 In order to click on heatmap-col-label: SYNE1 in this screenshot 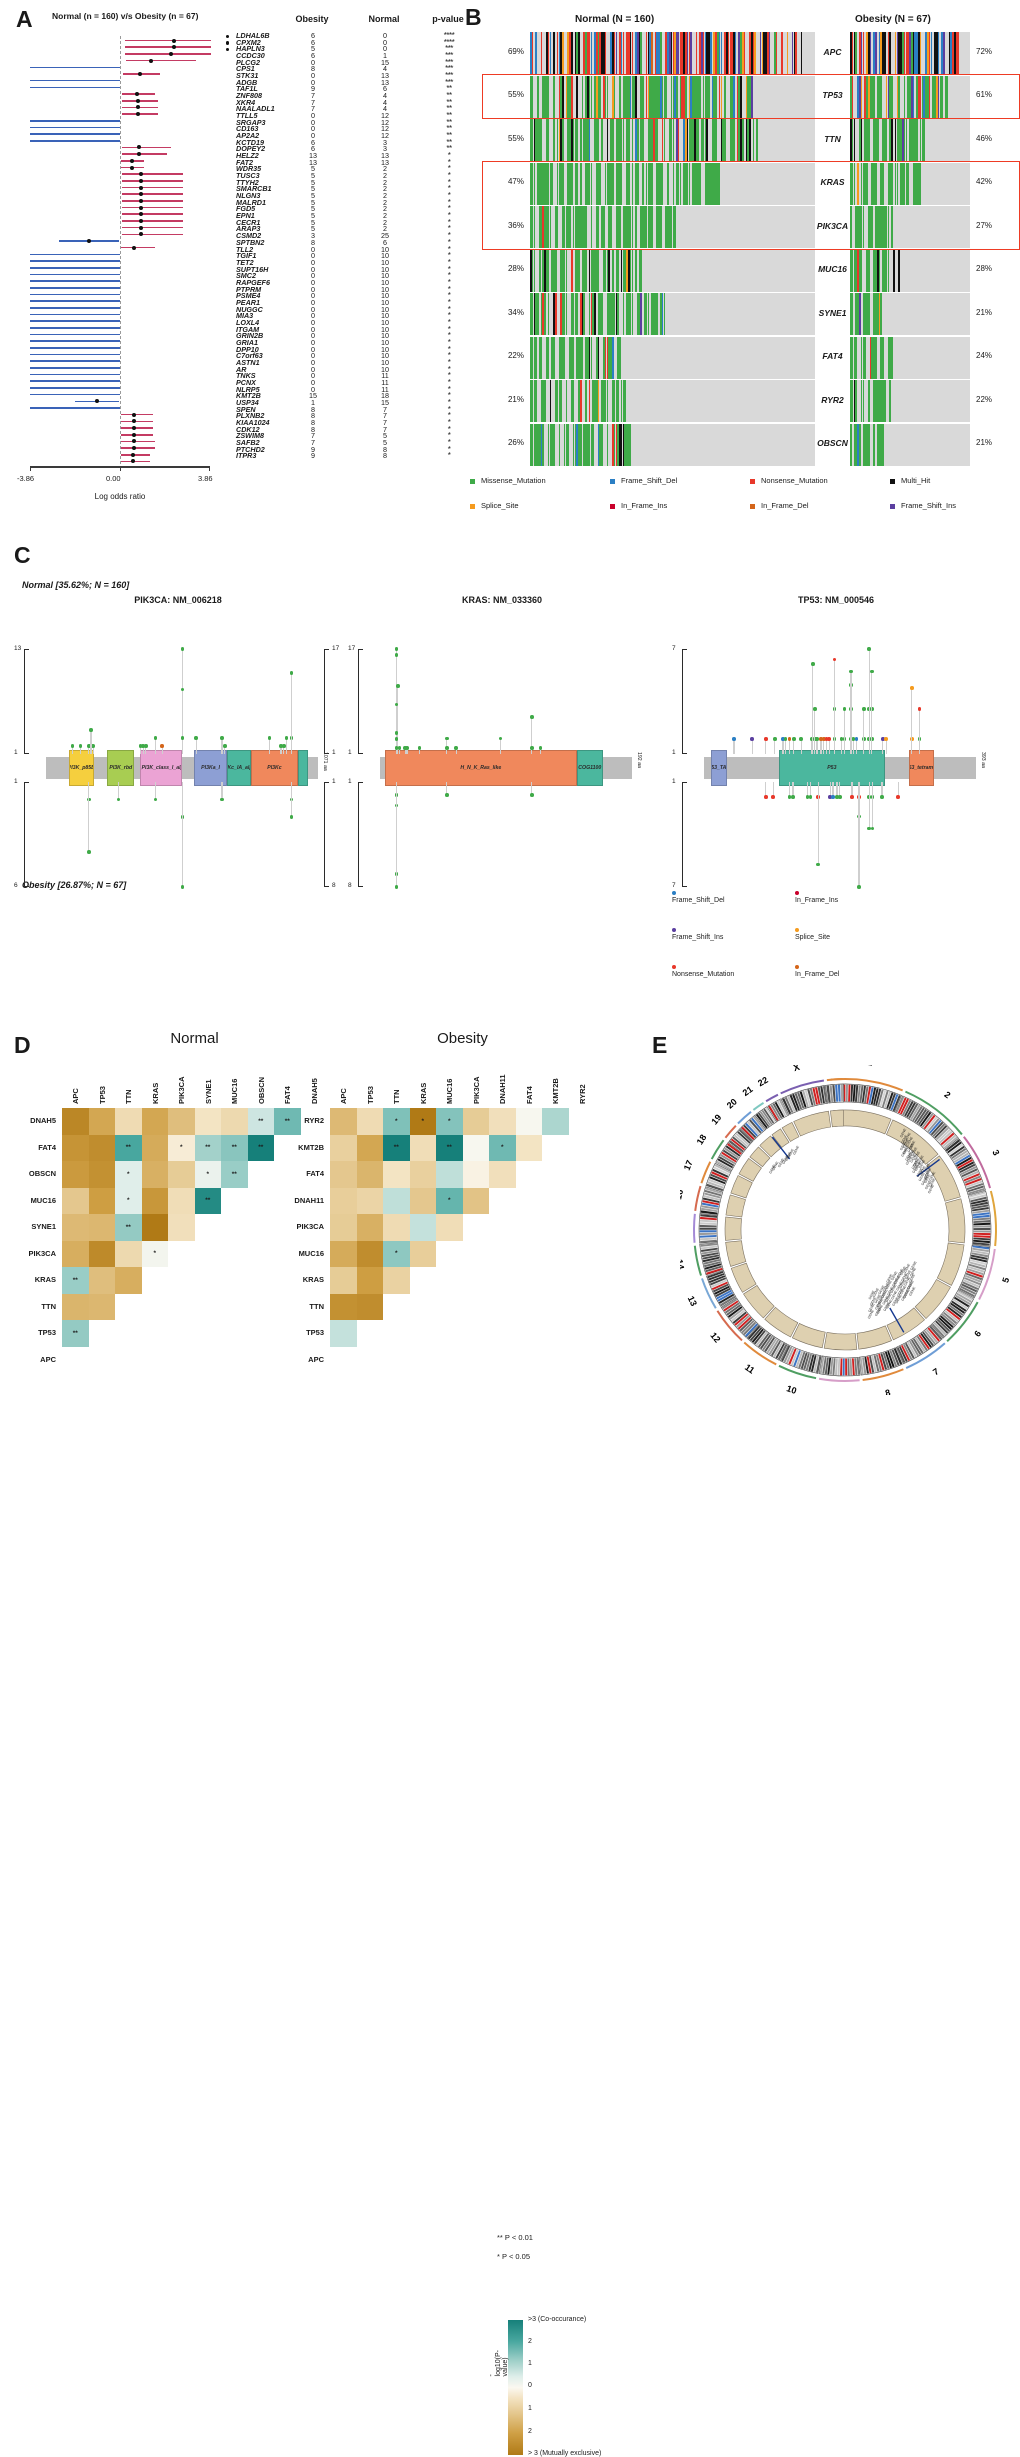, I will do `click(208, 1082)`.